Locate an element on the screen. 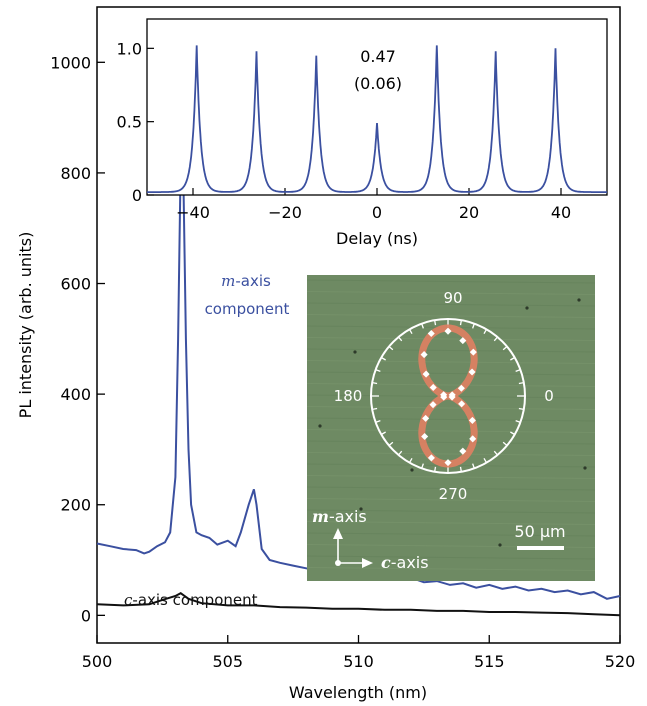 Image resolution: width=647 pixels, height=706 pixels. main-y-tick-label: 400 is located at coordinates (75, 394).